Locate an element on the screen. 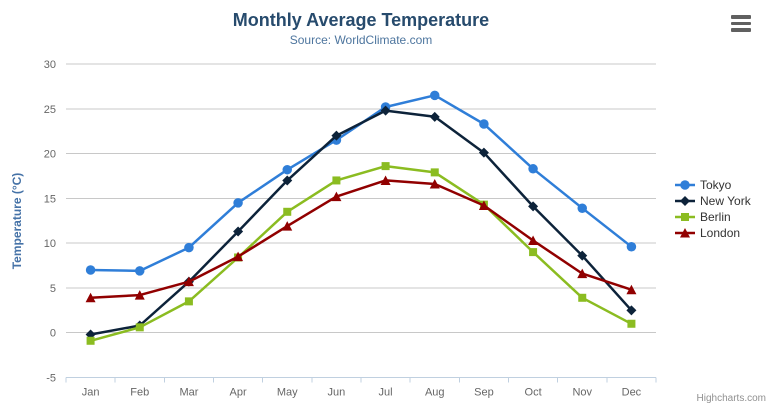 This screenshot has width=769, height=416. x-tick-label: Nov is located at coordinates (582, 393).